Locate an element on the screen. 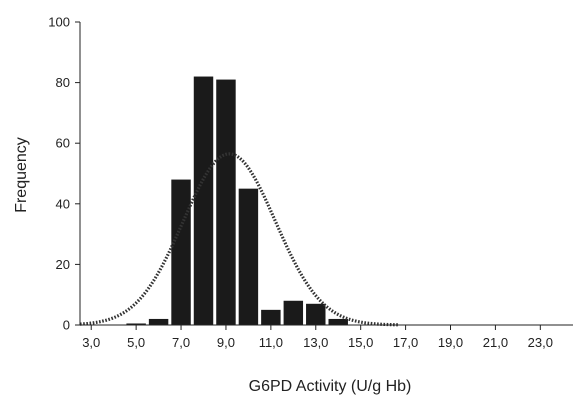 The height and width of the screenshot is (398, 573). y-tick-label: 100 is located at coordinates (59, 22).